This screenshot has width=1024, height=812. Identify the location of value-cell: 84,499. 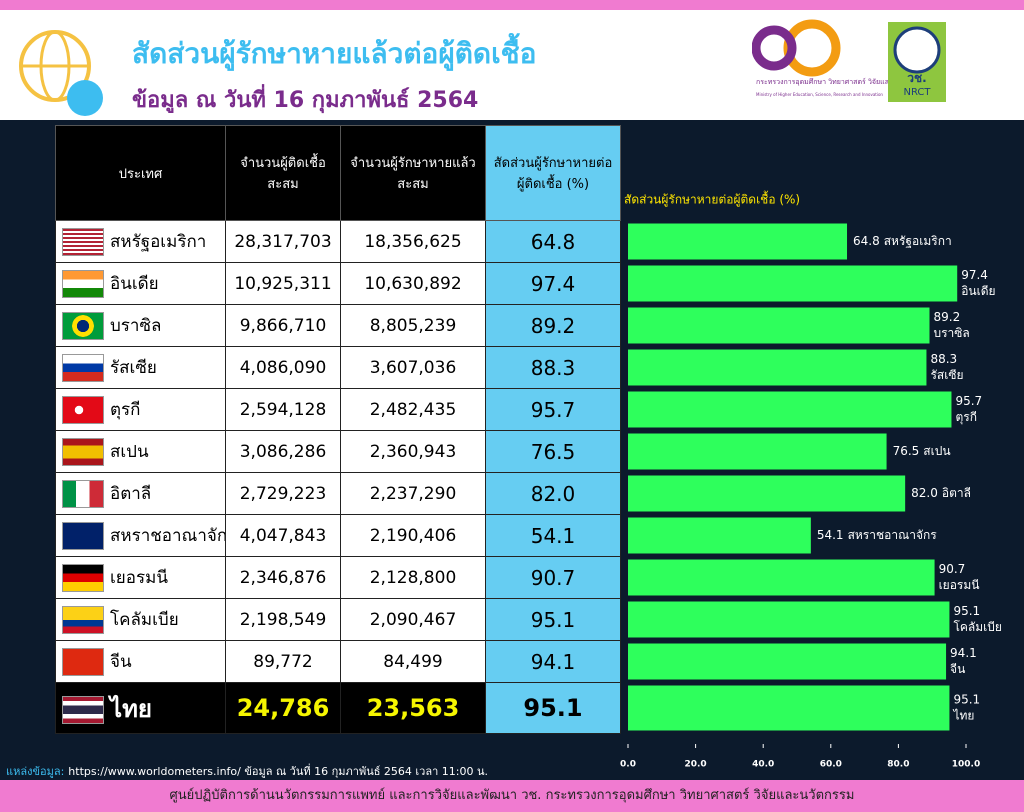
(413, 661).